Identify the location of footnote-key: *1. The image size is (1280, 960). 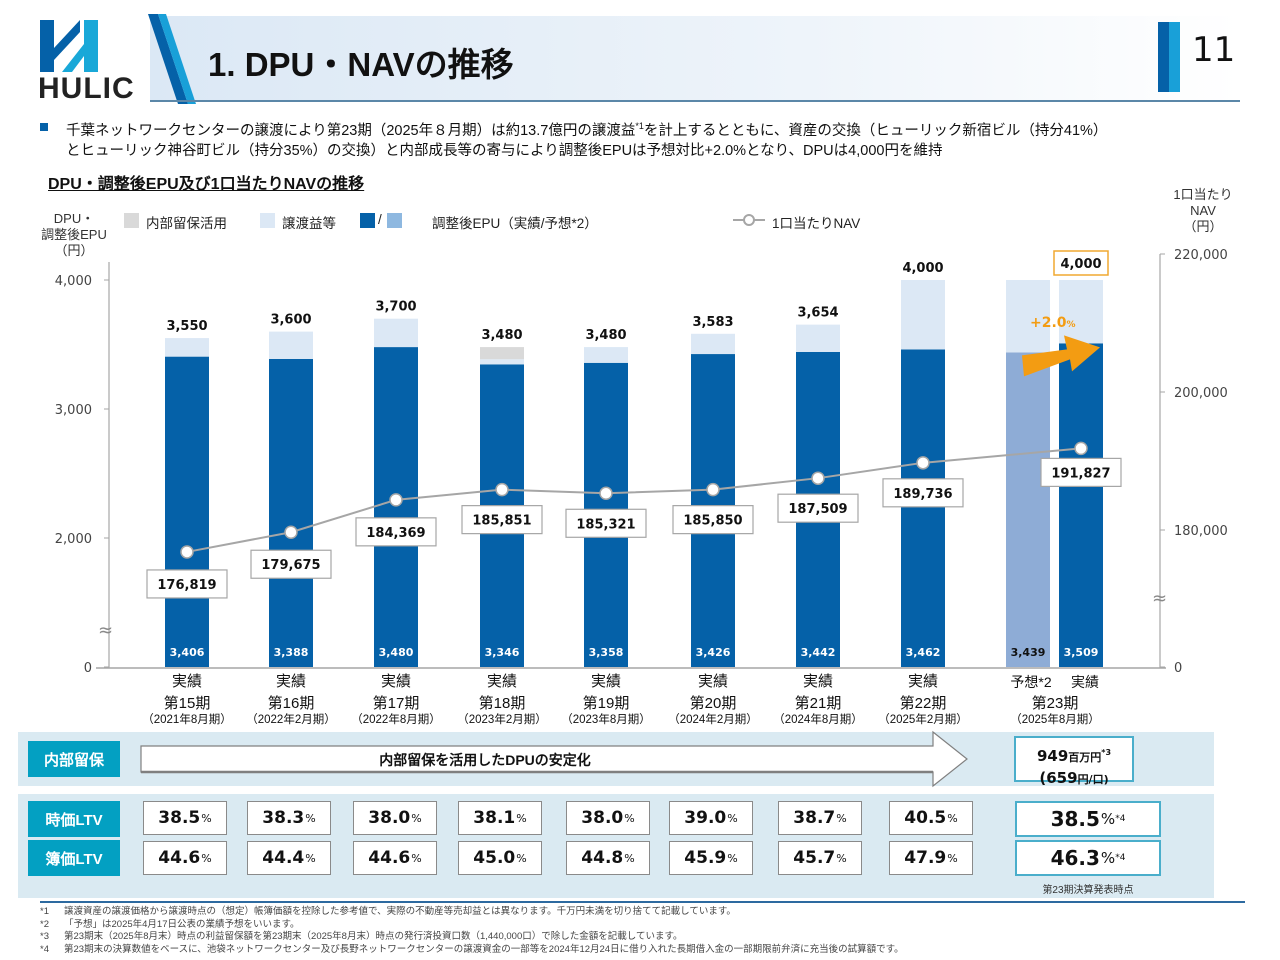
(44, 911).